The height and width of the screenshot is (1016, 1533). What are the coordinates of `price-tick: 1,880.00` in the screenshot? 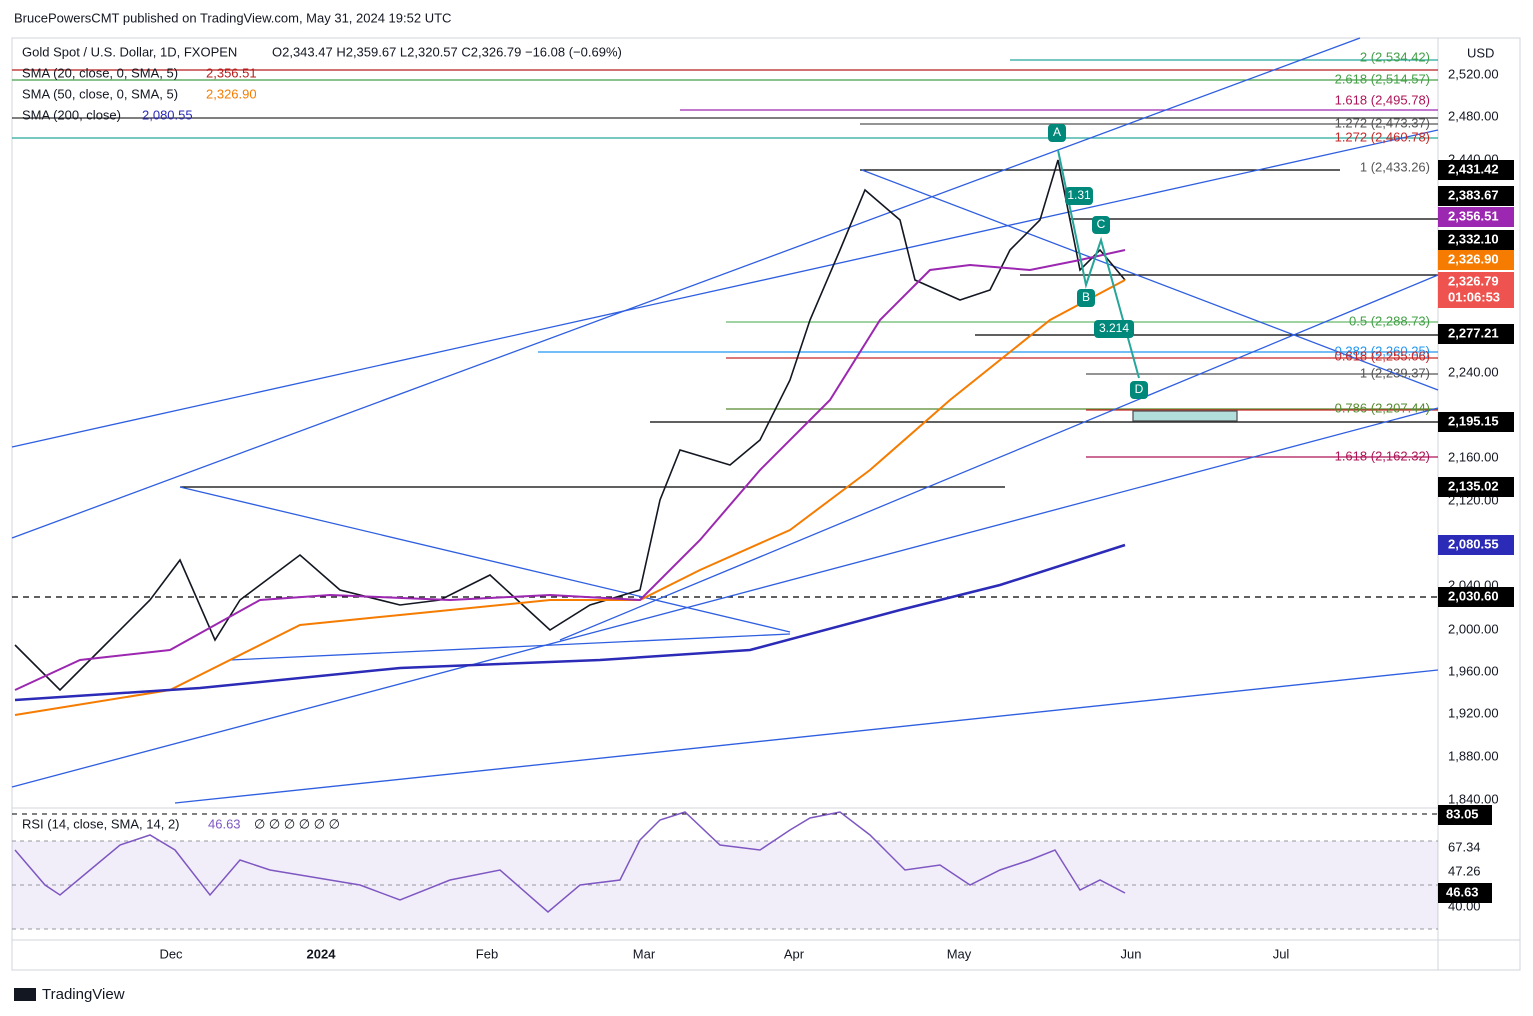 It's located at (1473, 755).